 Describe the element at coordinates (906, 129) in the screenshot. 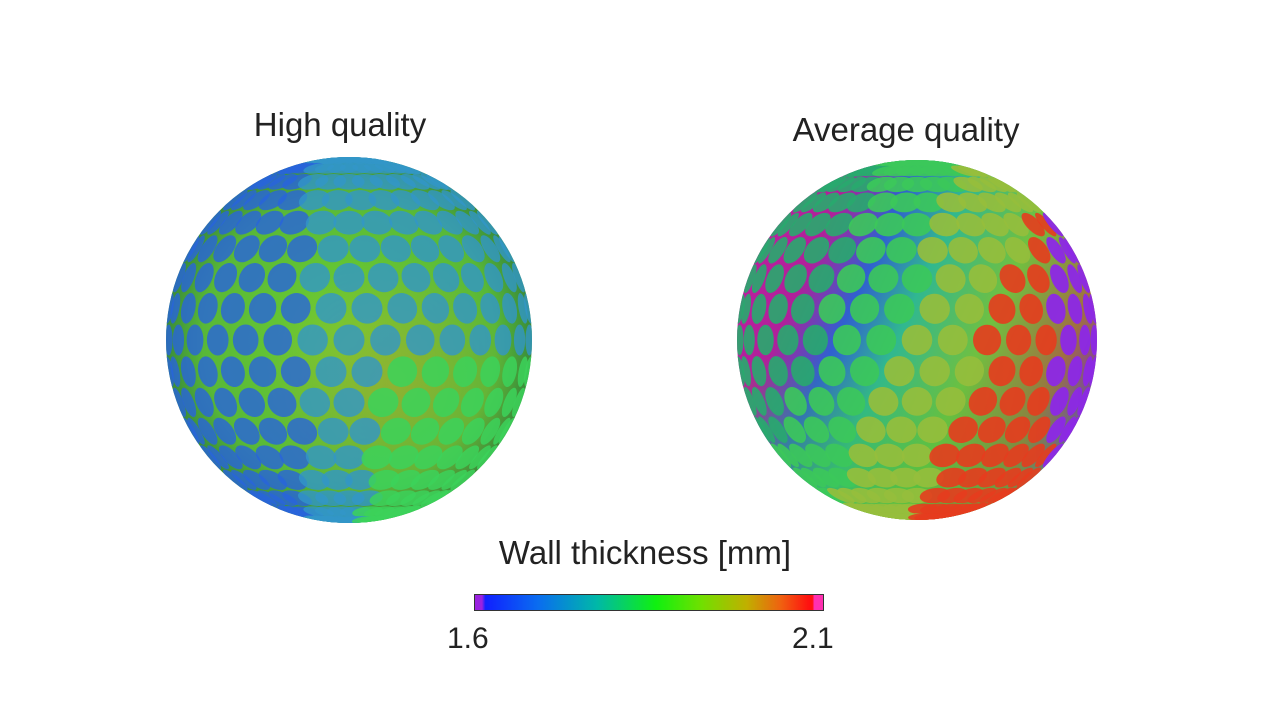

I see `panel-title-average-quality: Average quality` at that location.